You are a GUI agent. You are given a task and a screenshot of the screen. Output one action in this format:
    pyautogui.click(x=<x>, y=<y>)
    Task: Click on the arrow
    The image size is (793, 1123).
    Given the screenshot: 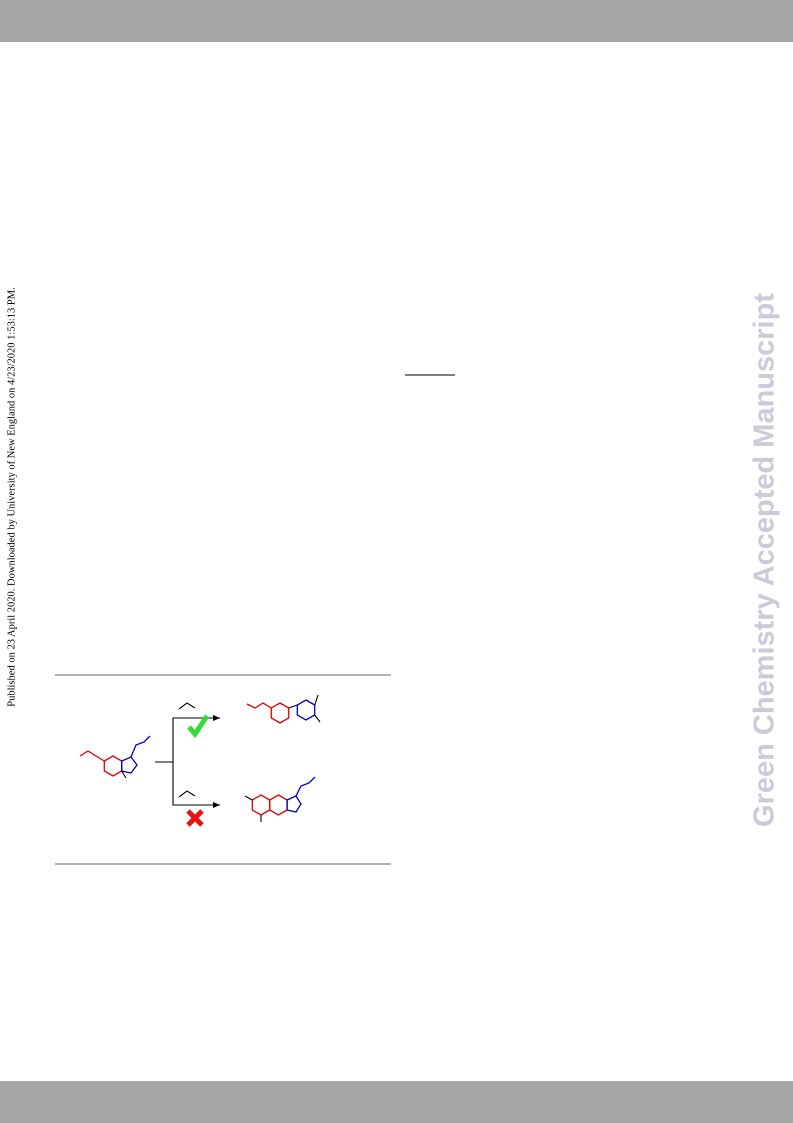 What is the action you would take?
    pyautogui.click(x=196, y=761)
    